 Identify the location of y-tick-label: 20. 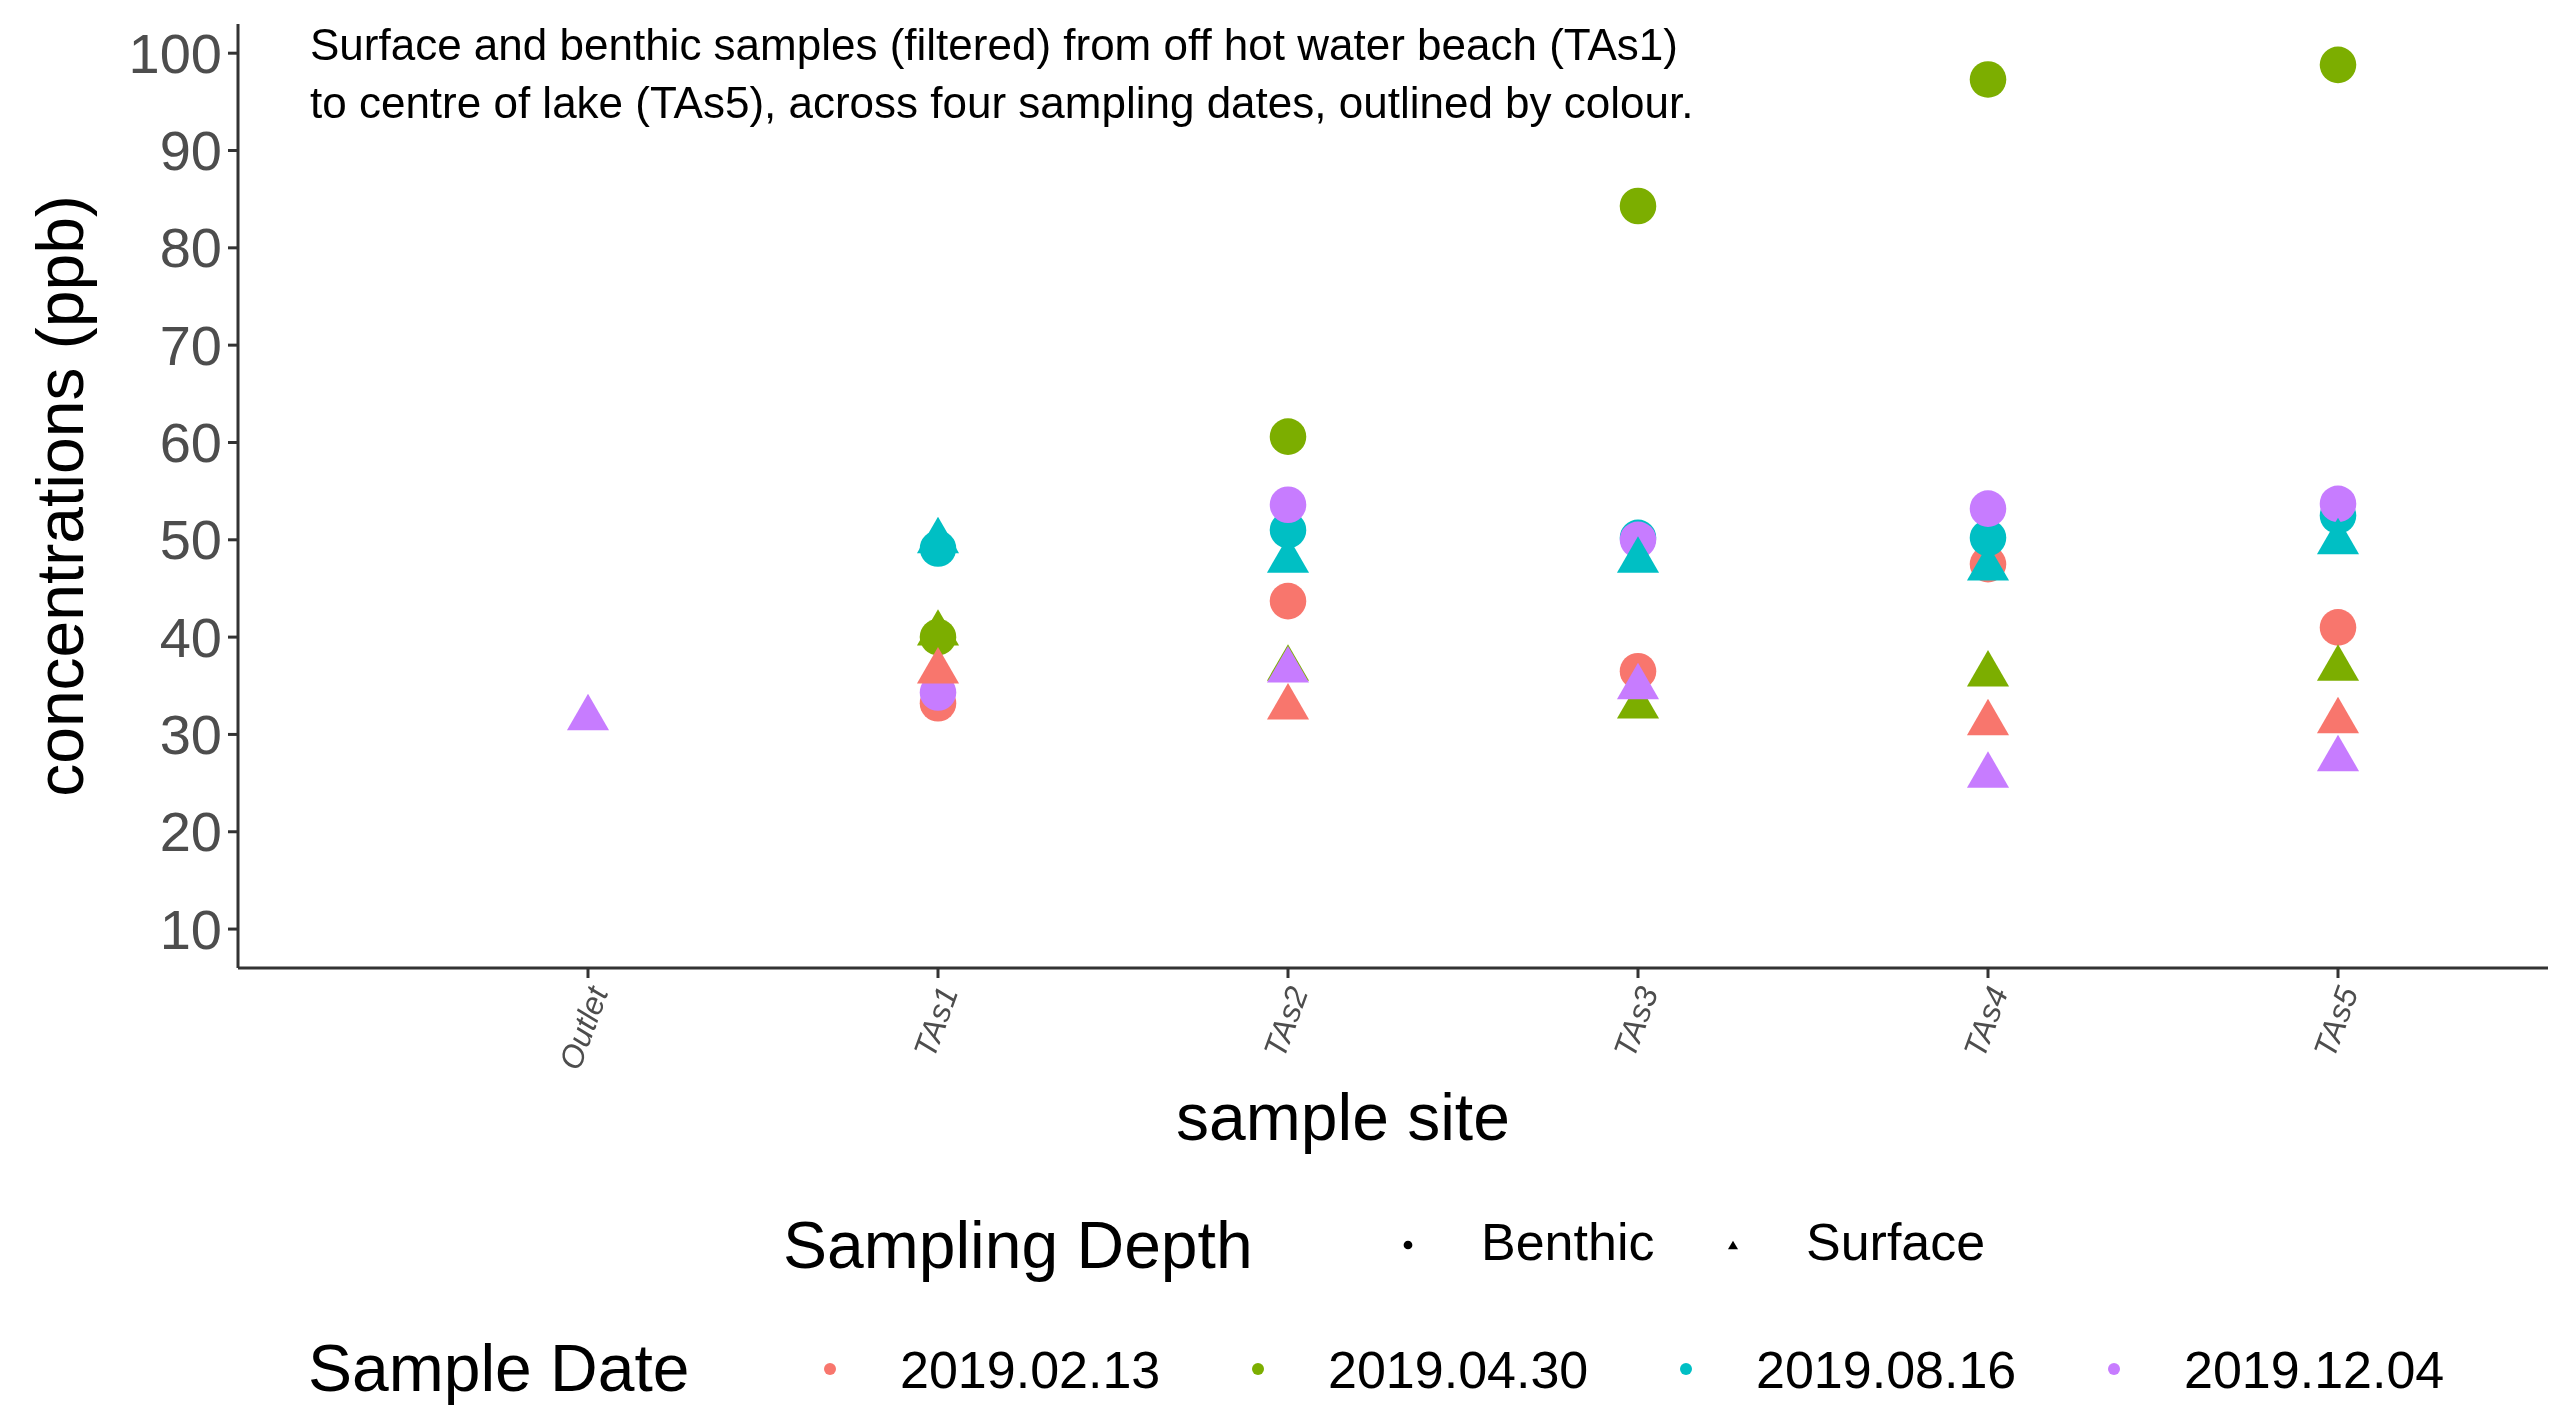
(190, 832).